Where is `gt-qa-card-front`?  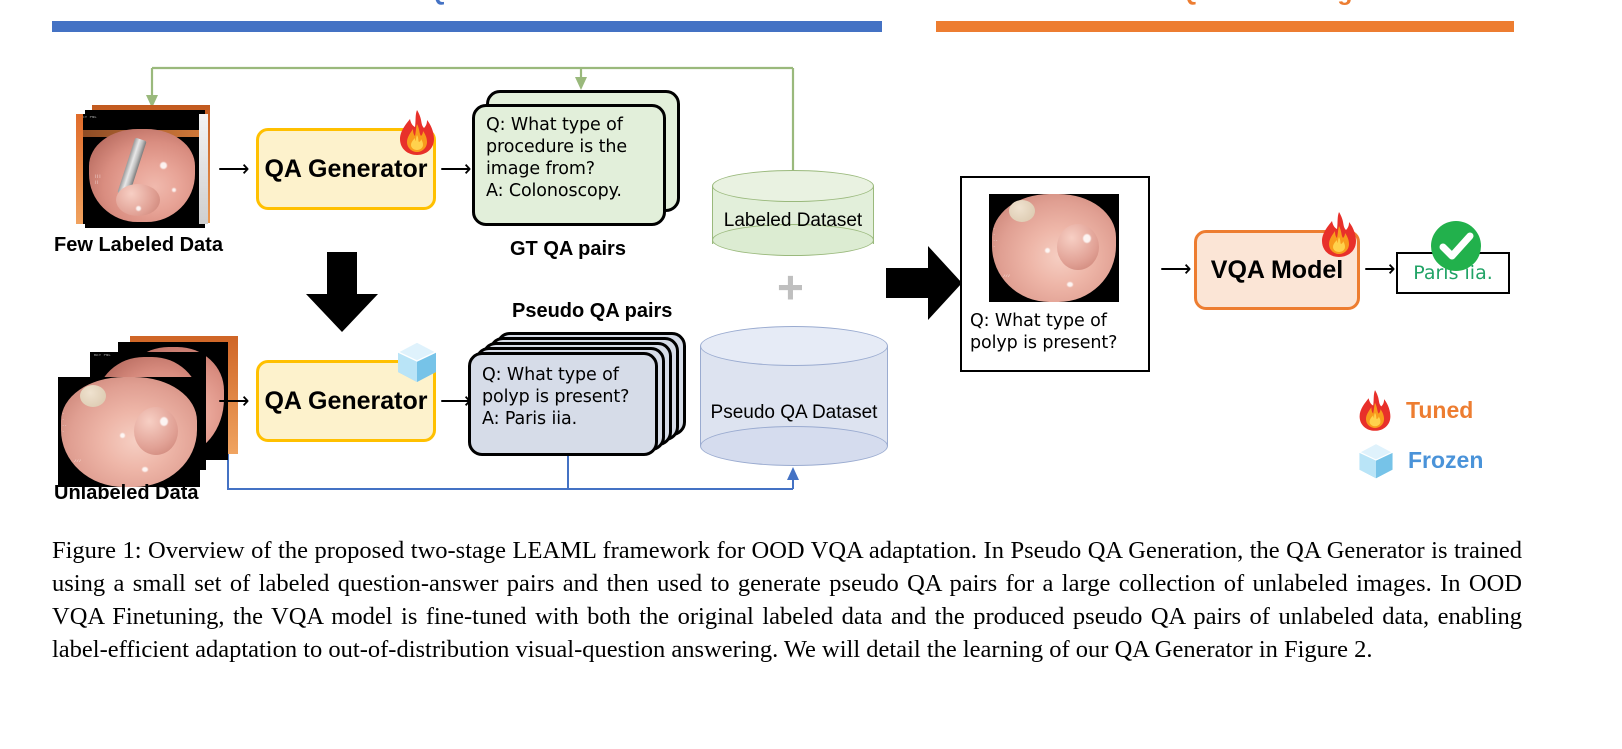
gt-qa-card-front is located at coordinates (569, 165).